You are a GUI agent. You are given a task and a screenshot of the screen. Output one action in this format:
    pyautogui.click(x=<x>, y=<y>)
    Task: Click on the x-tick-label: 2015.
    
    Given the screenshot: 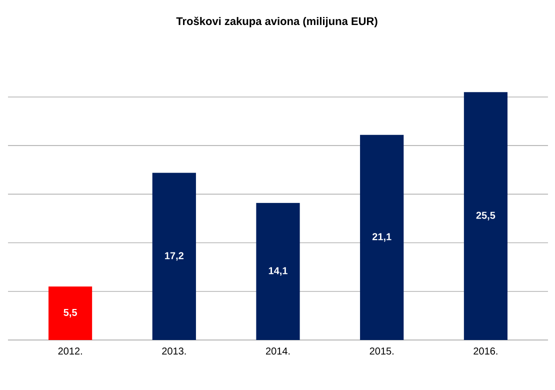 What is the action you would take?
    pyautogui.click(x=382, y=351)
    